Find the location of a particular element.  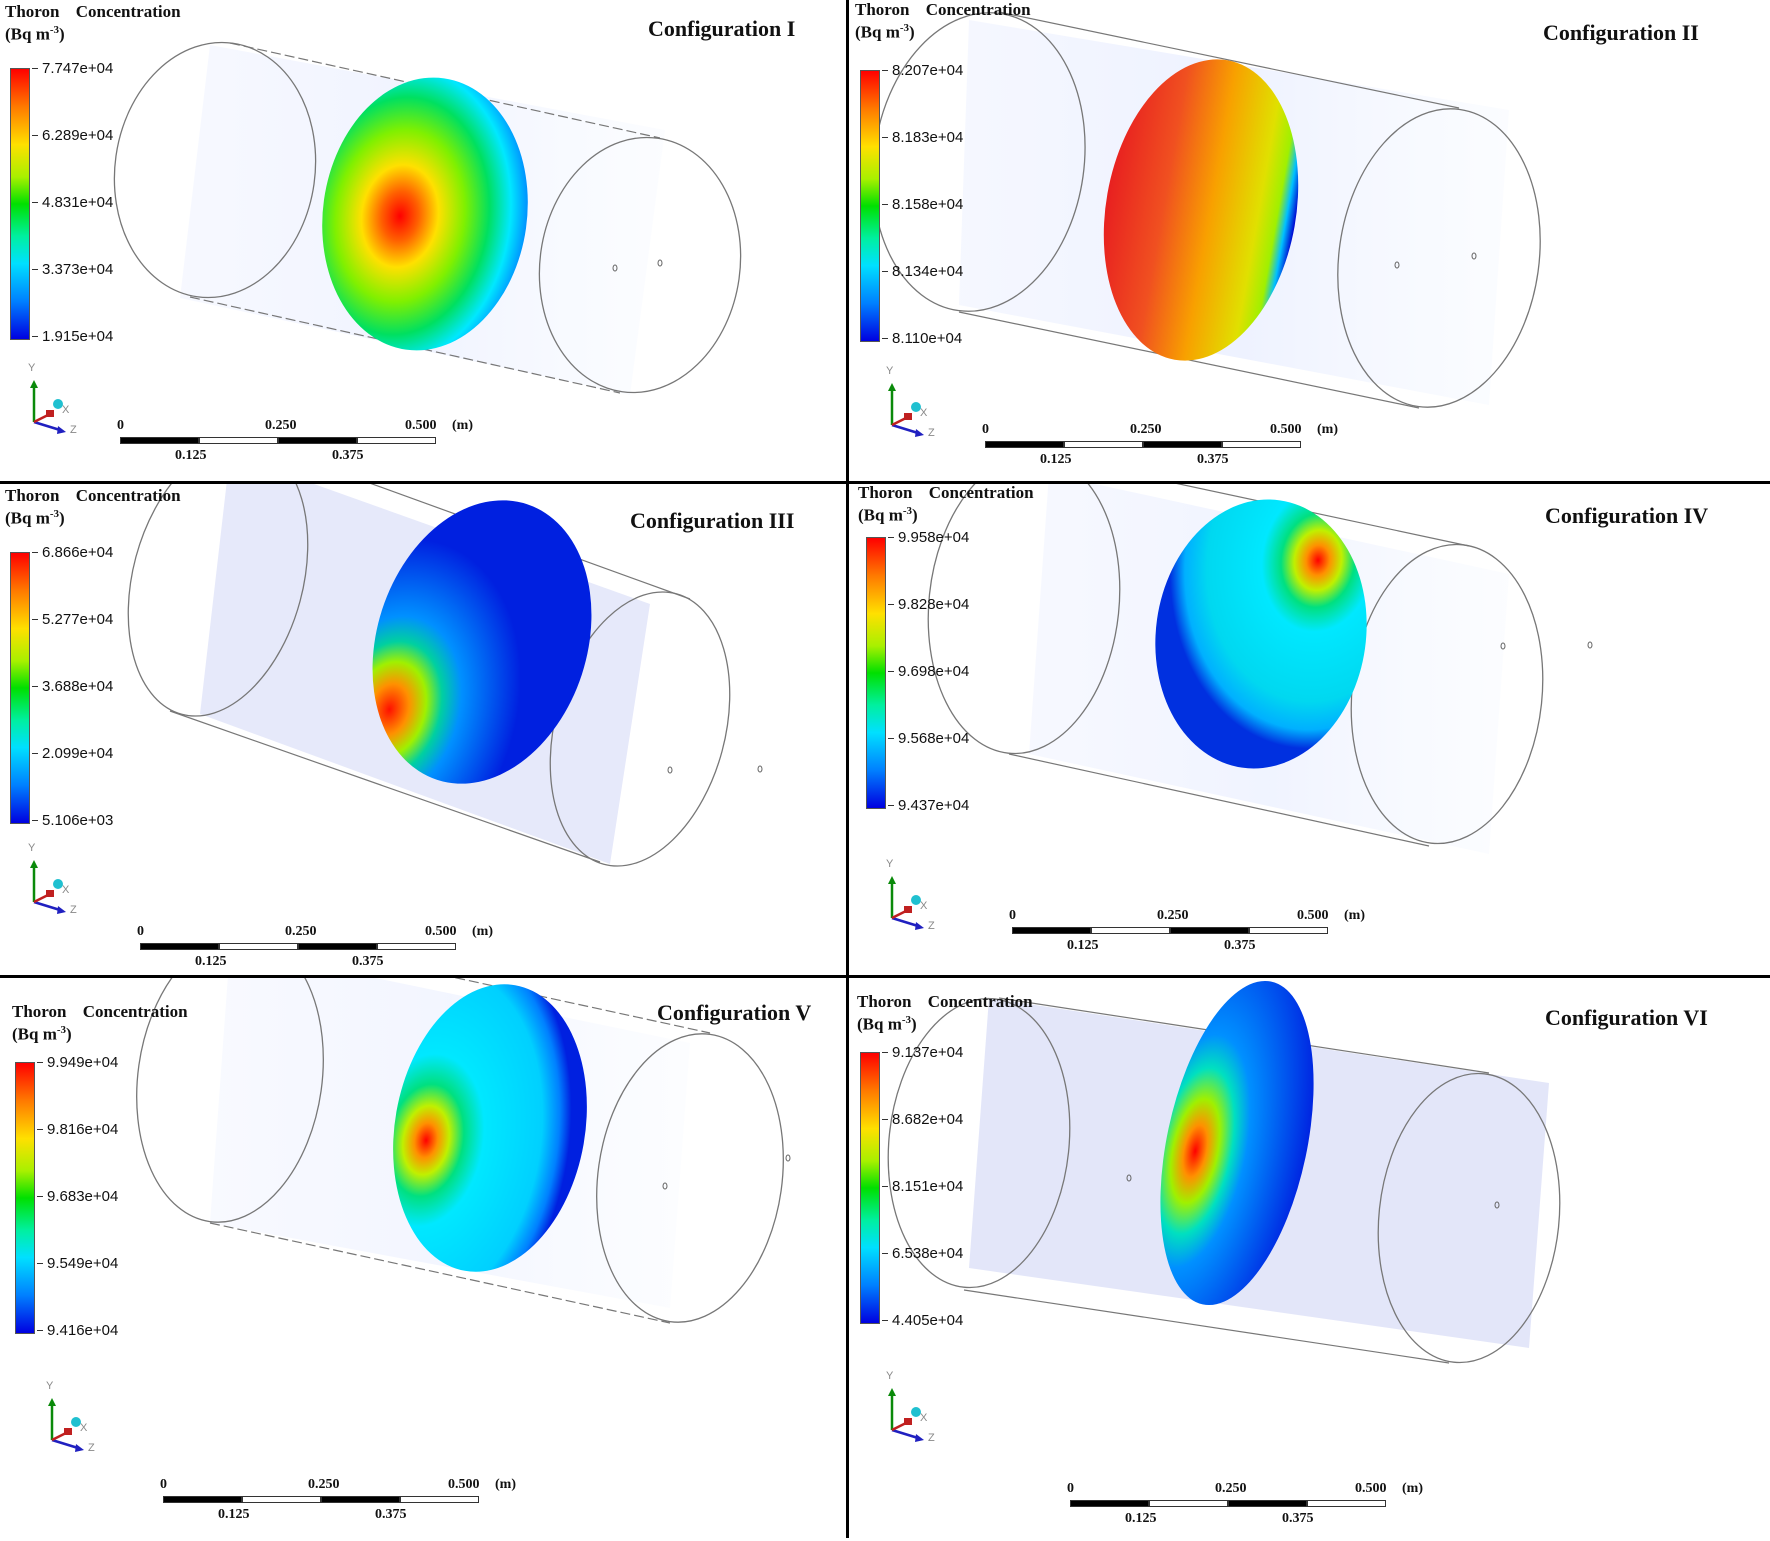

color-bar-tick-label: 4.831e+04 is located at coordinates (72, 202).